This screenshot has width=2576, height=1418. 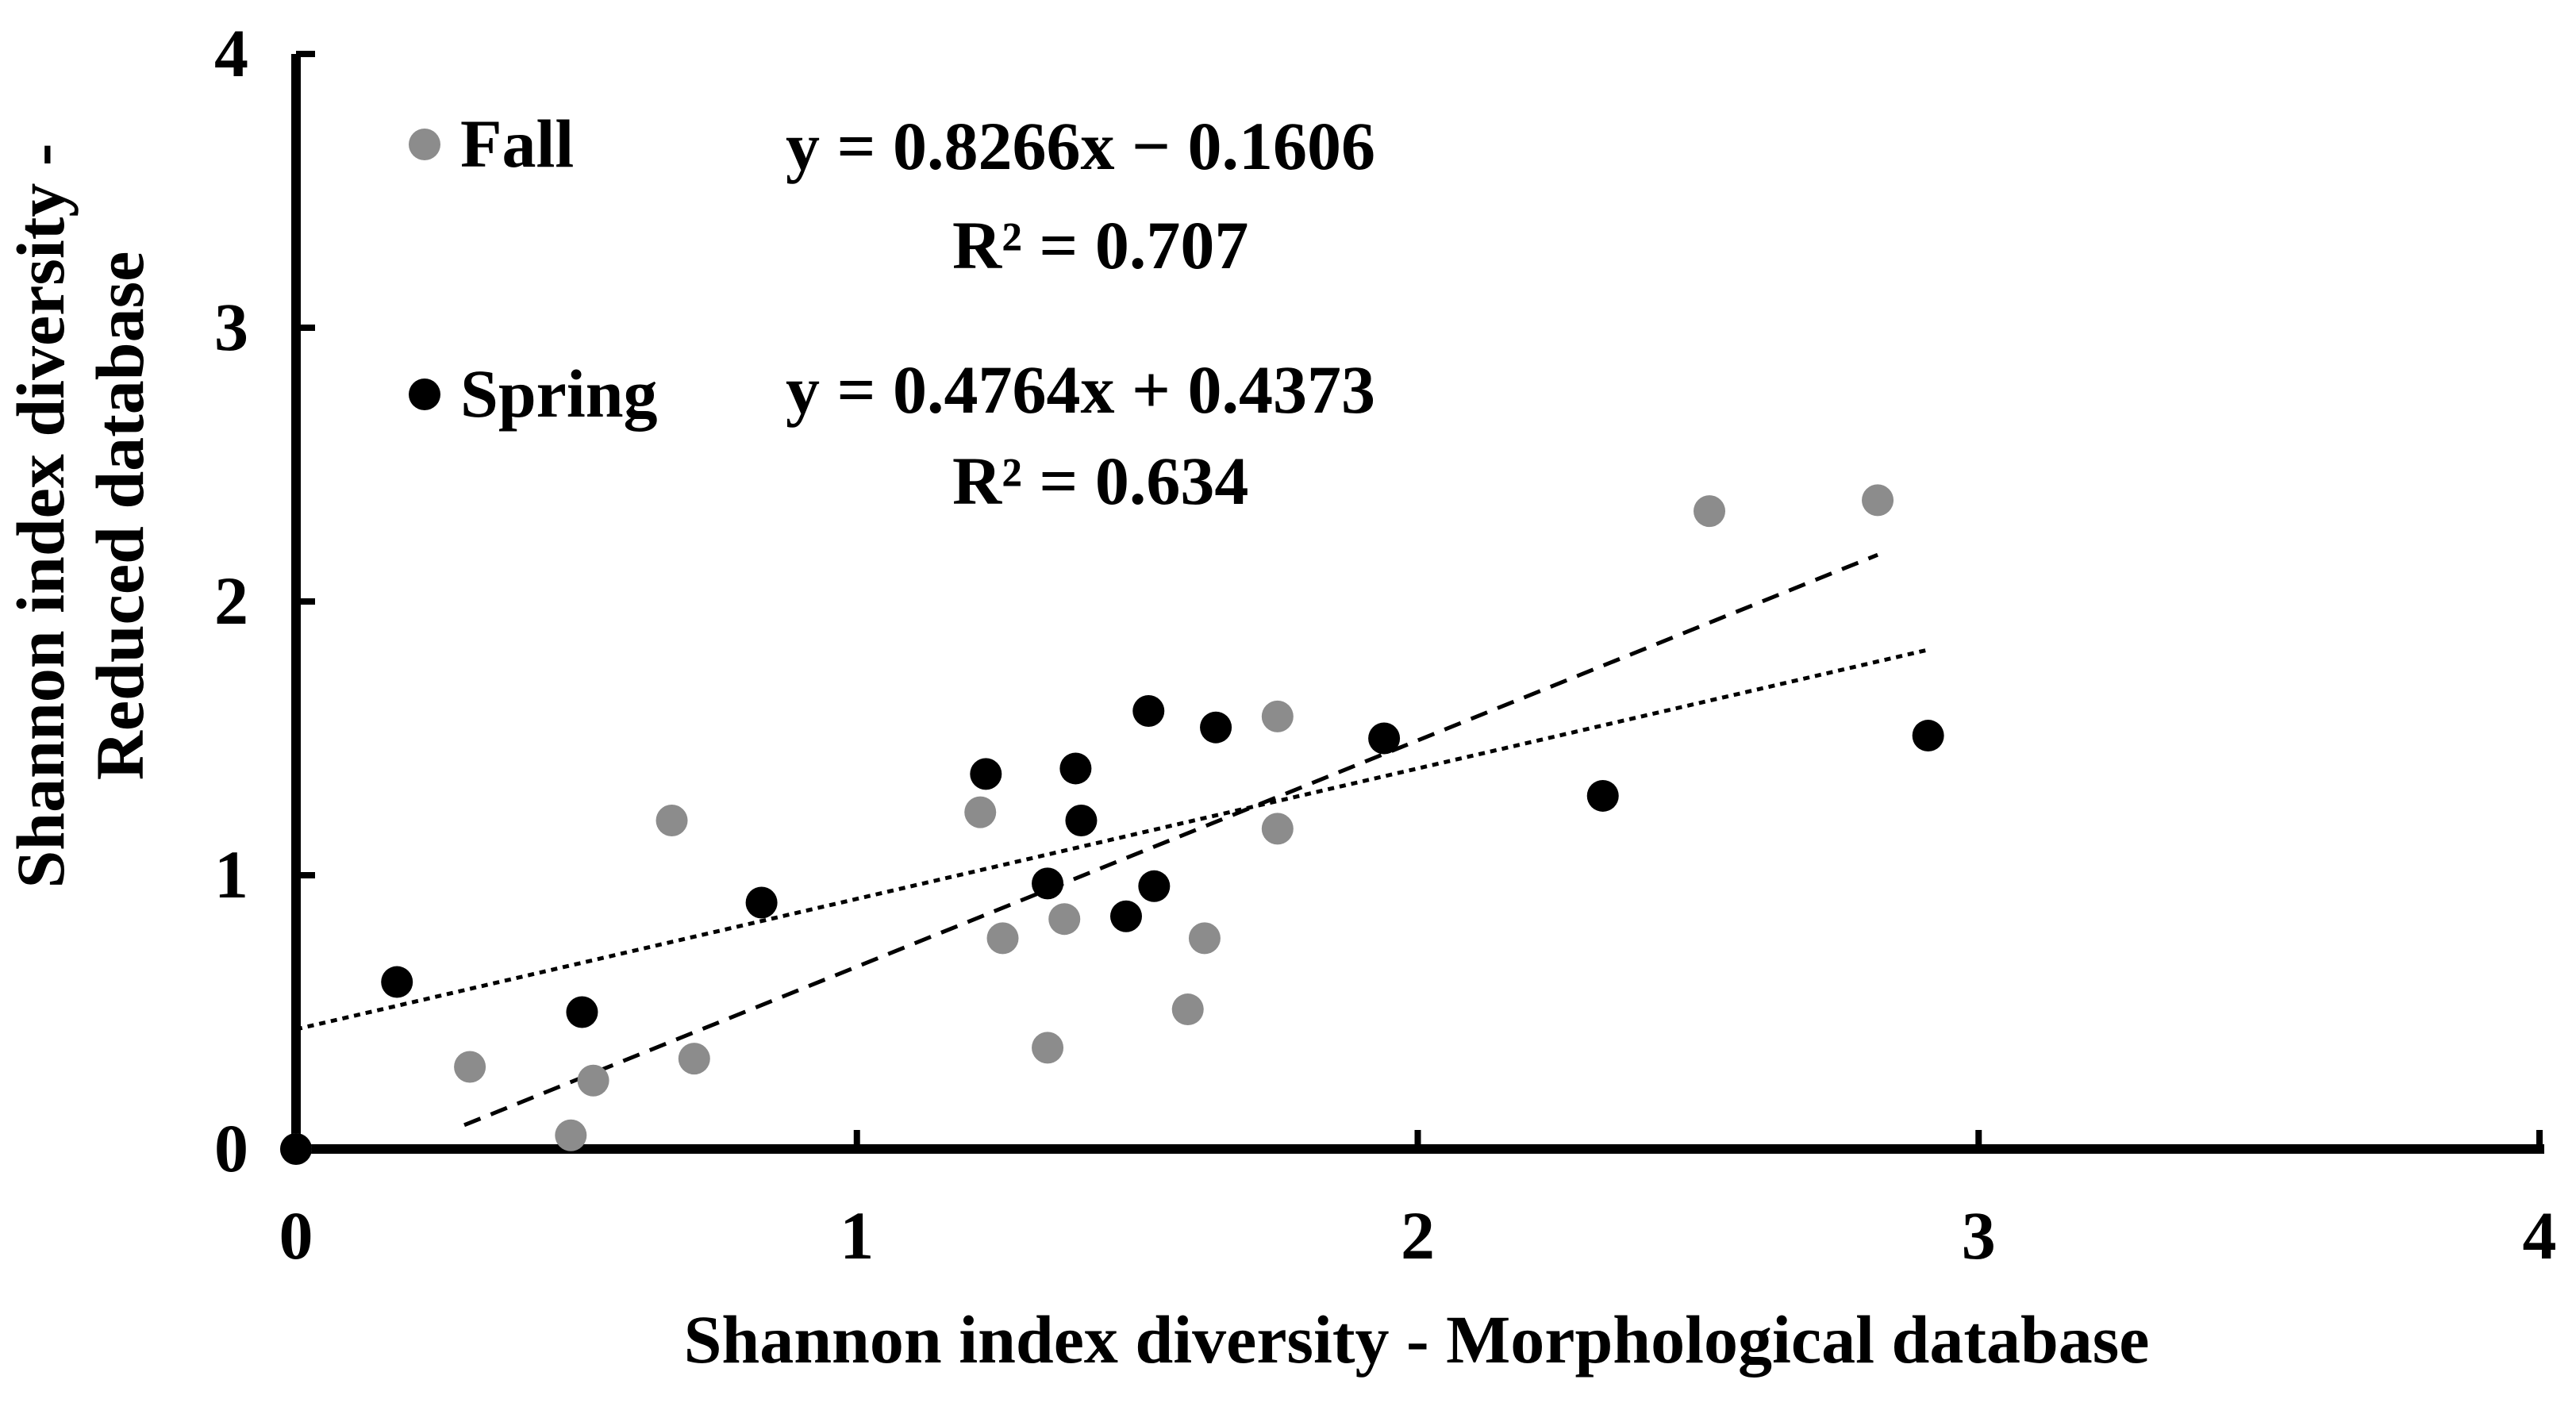 I want to click on x-tick-label: 3, so click(x=1979, y=1235).